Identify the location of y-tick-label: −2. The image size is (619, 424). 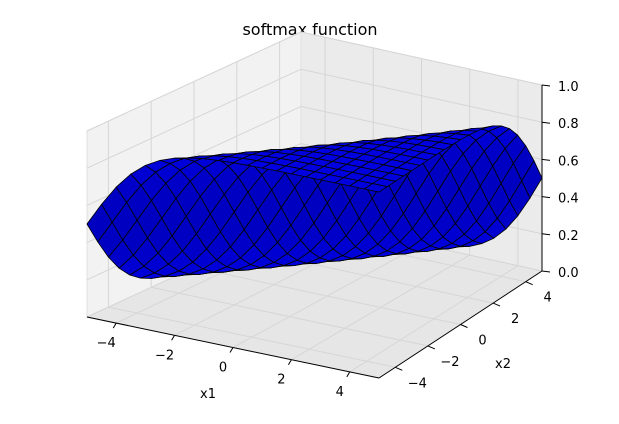
(449, 362).